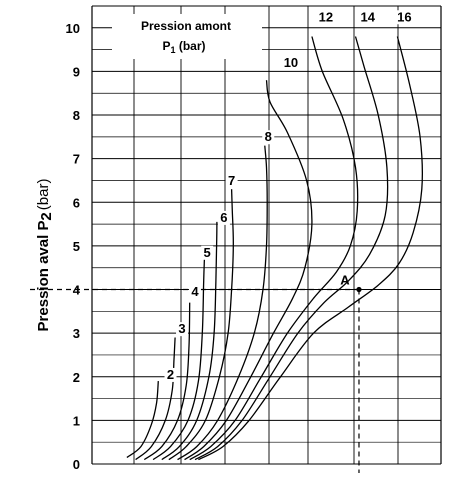 This screenshot has width=457, height=478. I want to click on annotation-line-2: P1 (bar), so click(183, 47).